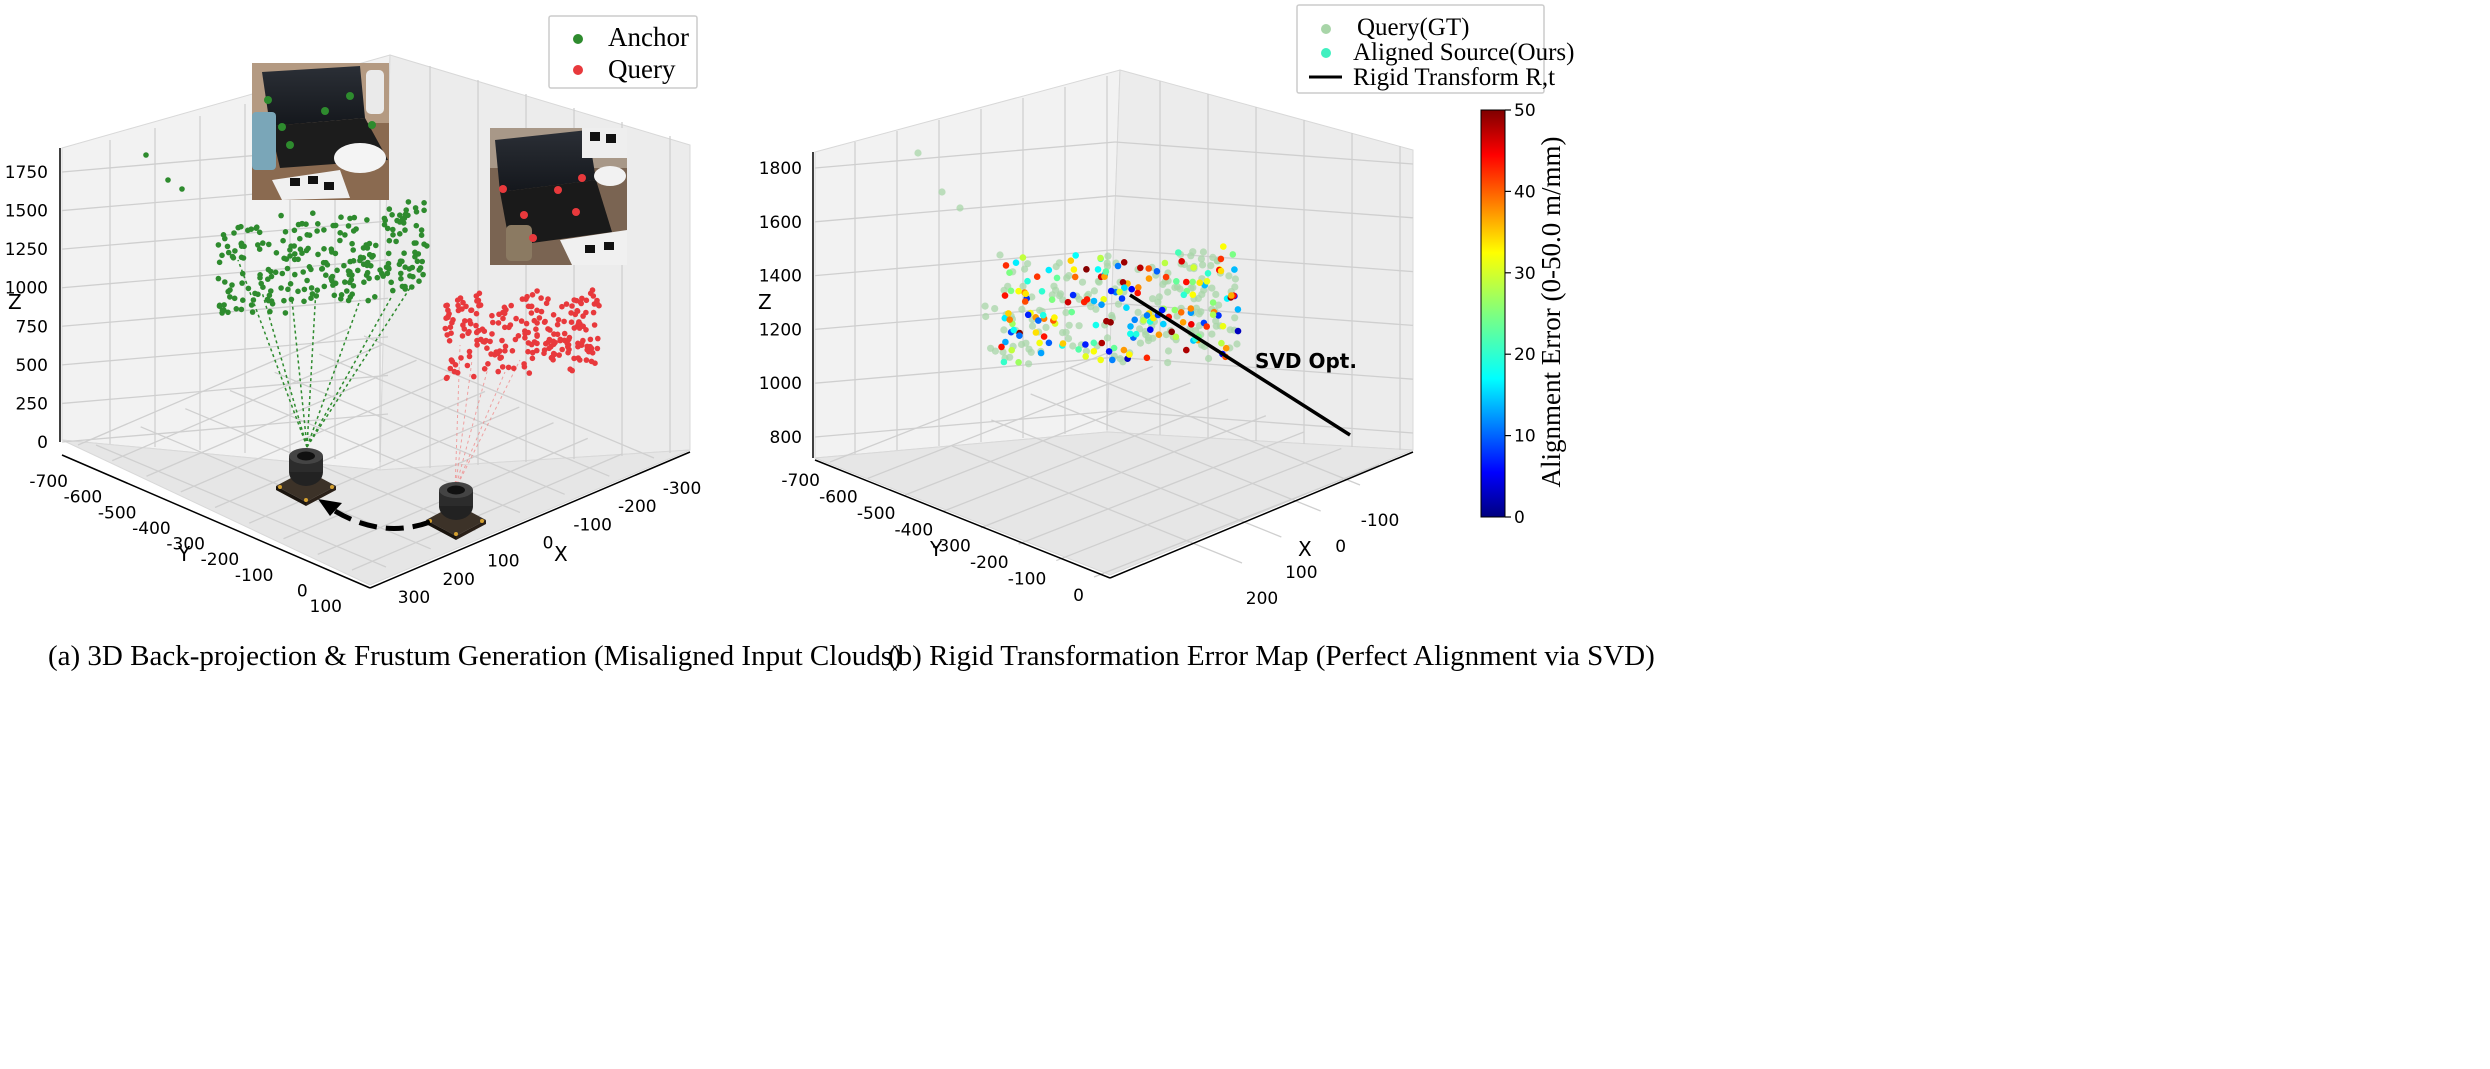 The height and width of the screenshot is (1069, 2490). I want to click on x-tick-label: 300, so click(414, 598).